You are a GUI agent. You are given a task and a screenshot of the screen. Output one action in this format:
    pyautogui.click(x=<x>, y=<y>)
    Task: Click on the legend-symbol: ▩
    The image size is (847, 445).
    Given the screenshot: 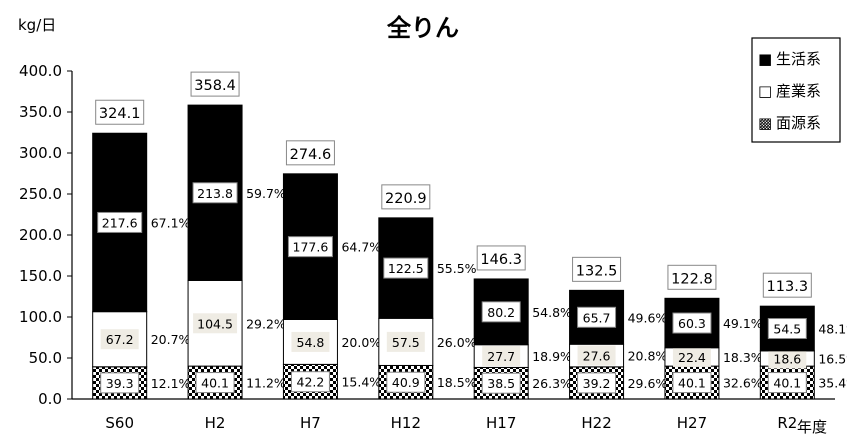 What is the action you would take?
    pyautogui.click(x=765, y=123)
    